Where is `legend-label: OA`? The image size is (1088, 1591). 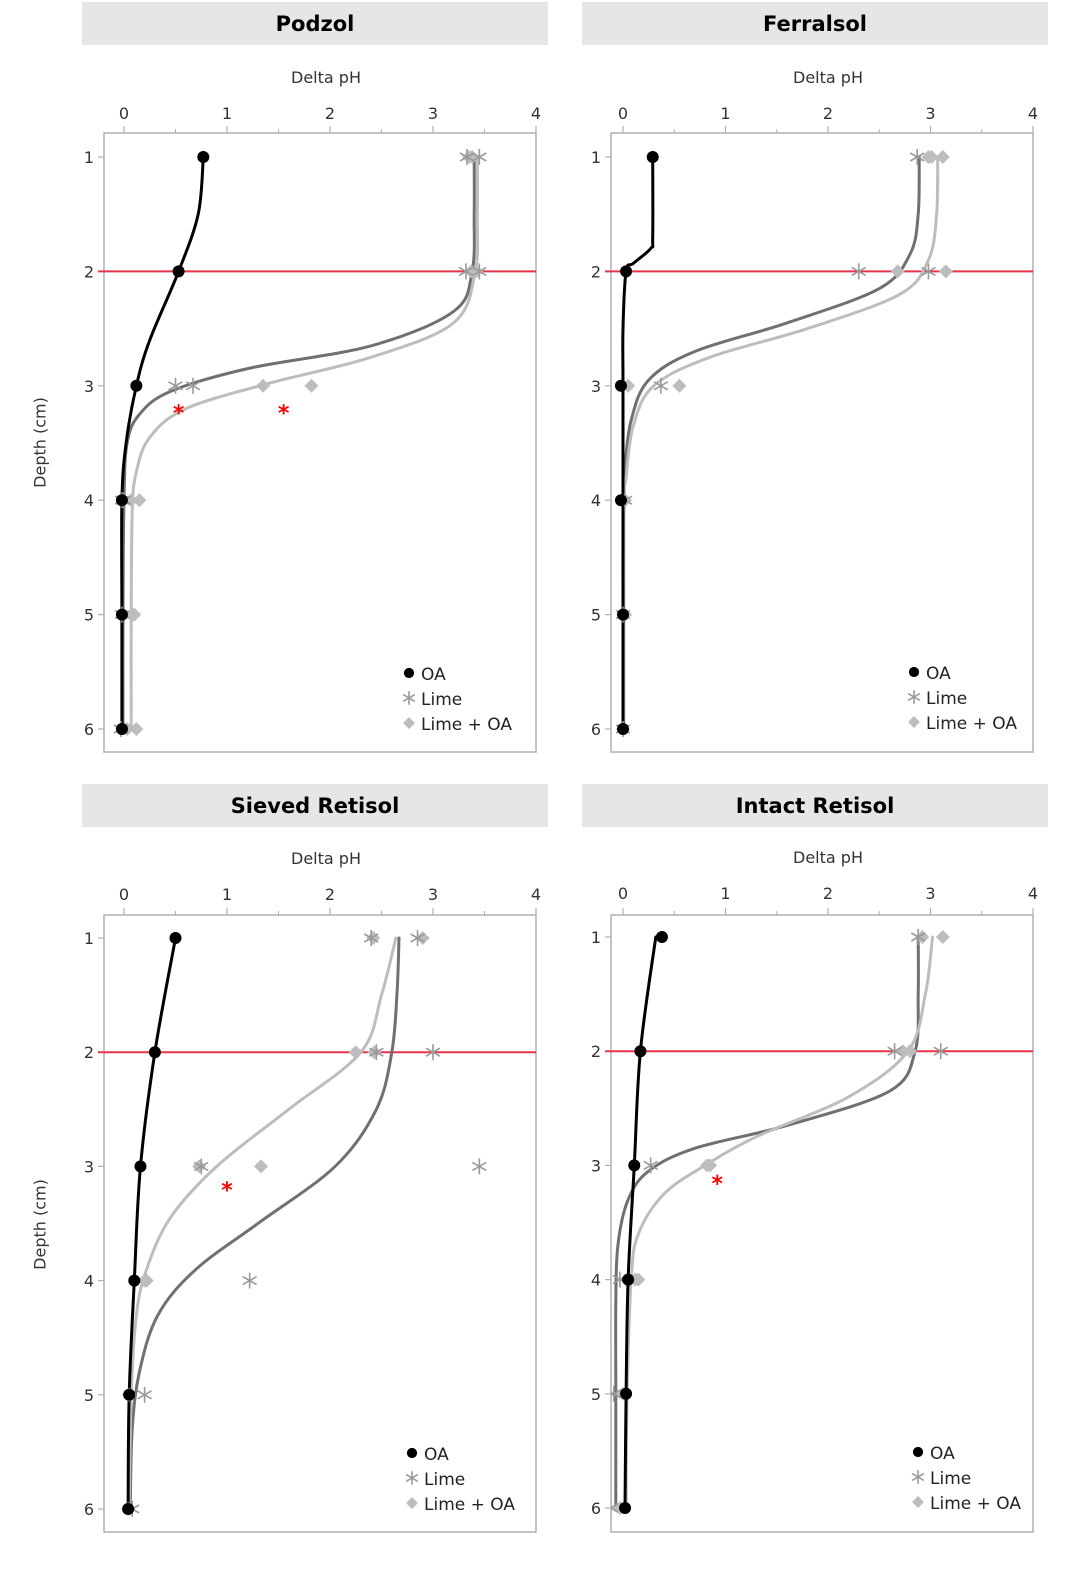
legend-label: OA is located at coordinates (942, 1454).